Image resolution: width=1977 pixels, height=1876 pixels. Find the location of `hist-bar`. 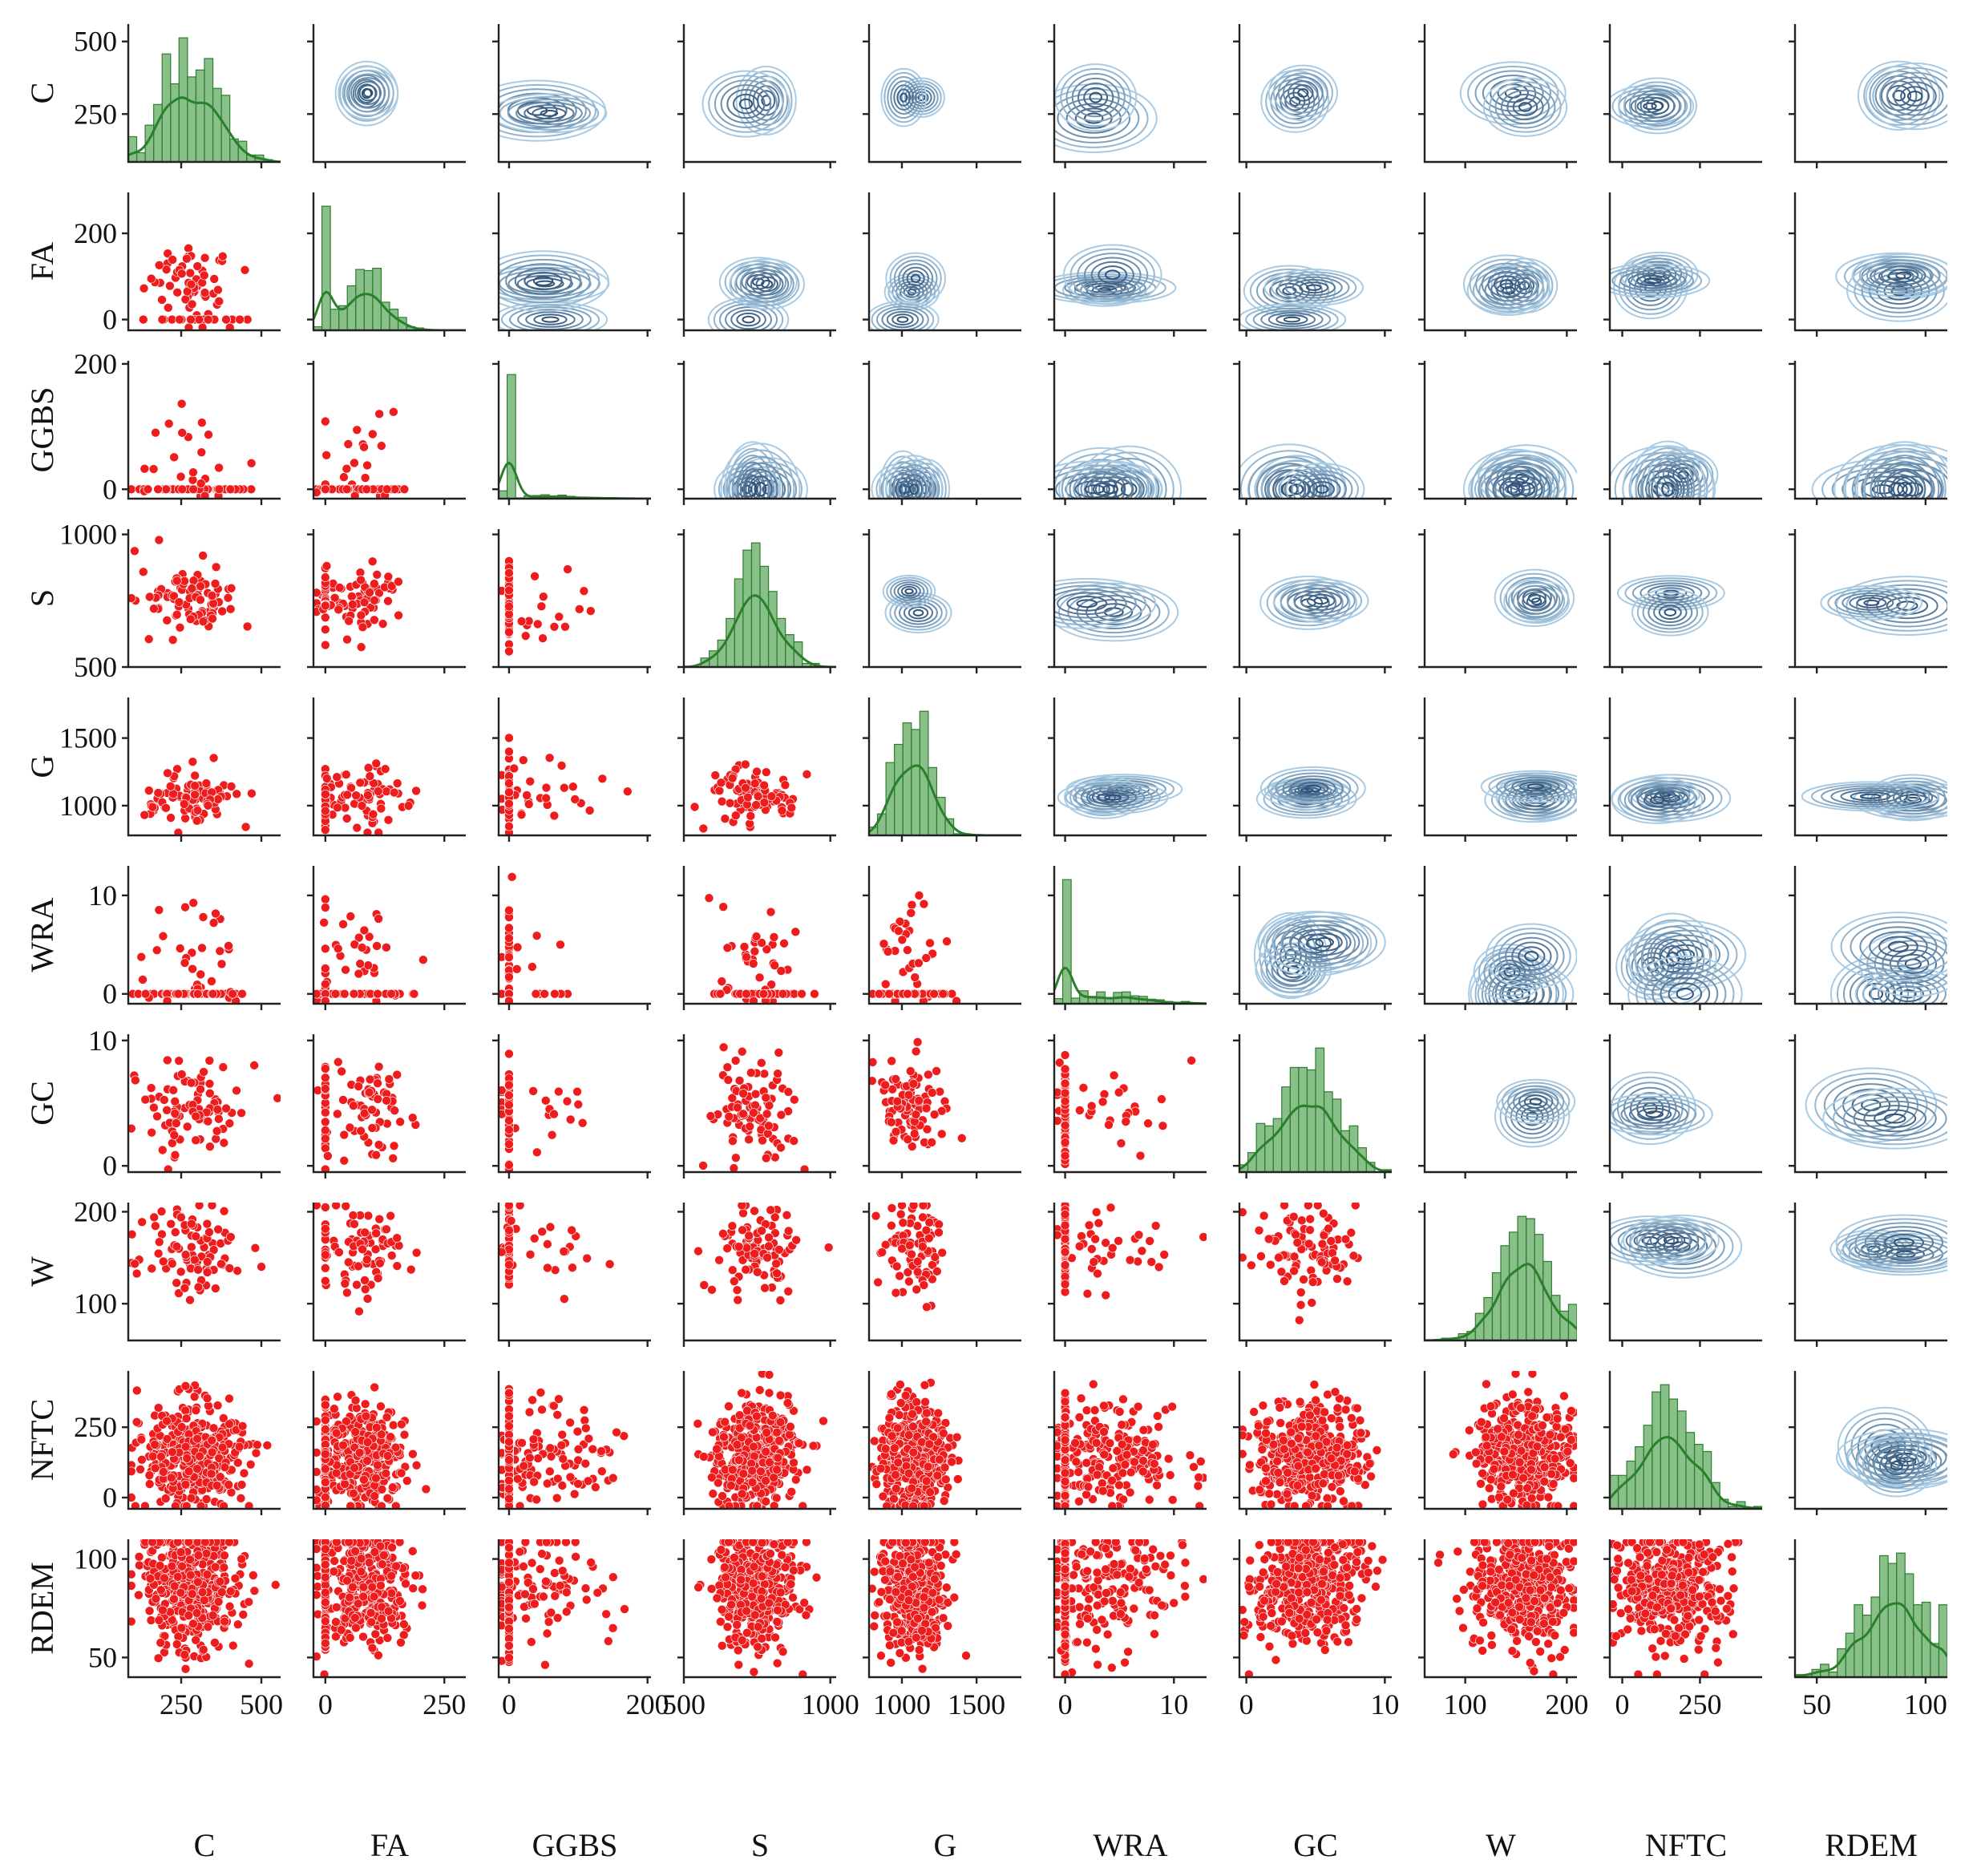

hist-bar is located at coordinates (368, 299).